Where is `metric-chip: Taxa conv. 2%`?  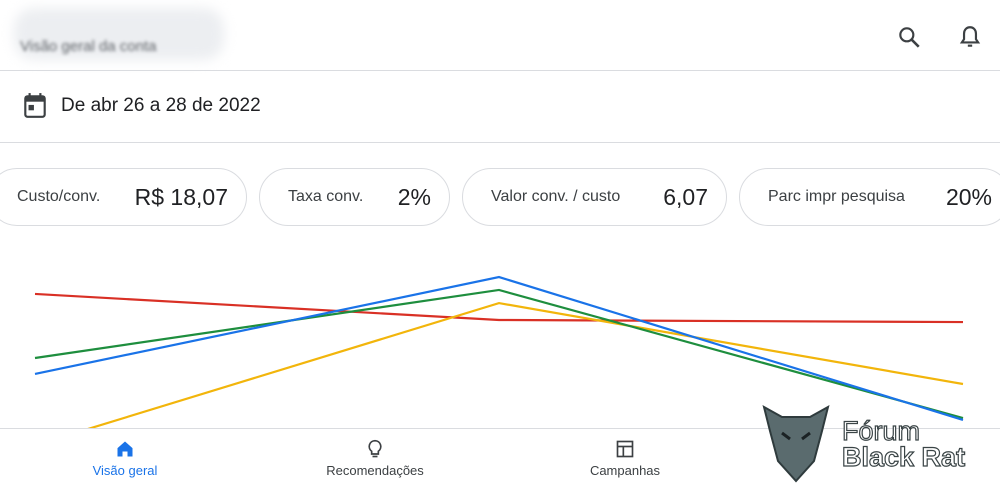
metric-chip: Taxa conv. 2% is located at coordinates (354, 197).